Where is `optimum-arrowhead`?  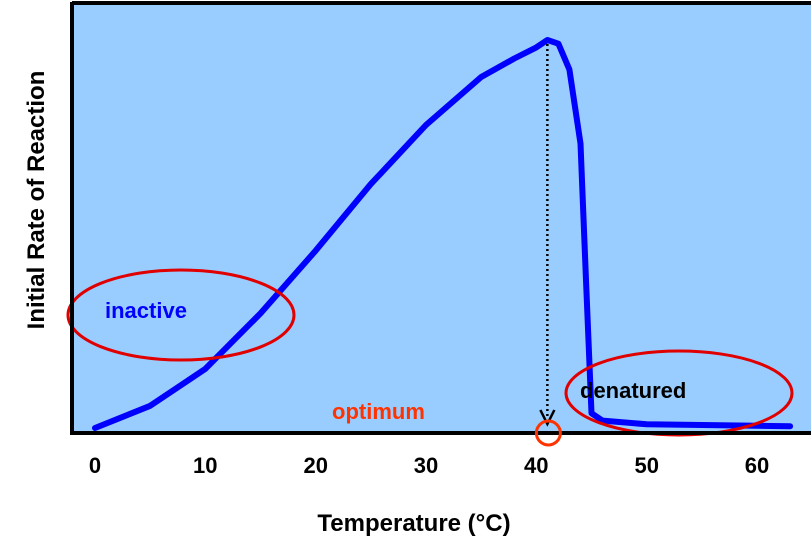 optimum-arrowhead is located at coordinates (547, 418).